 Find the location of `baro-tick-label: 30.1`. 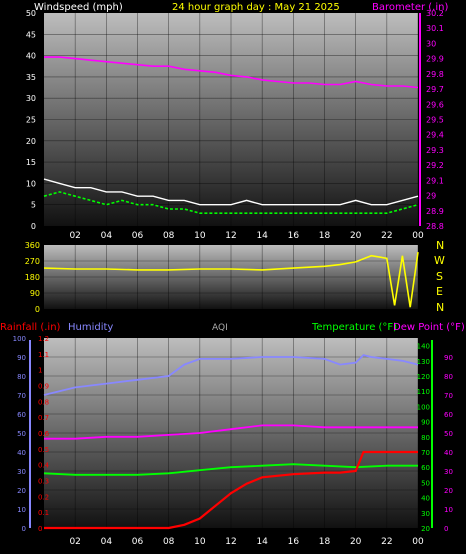

baro-tick-label: 30.1 is located at coordinates (435, 28).